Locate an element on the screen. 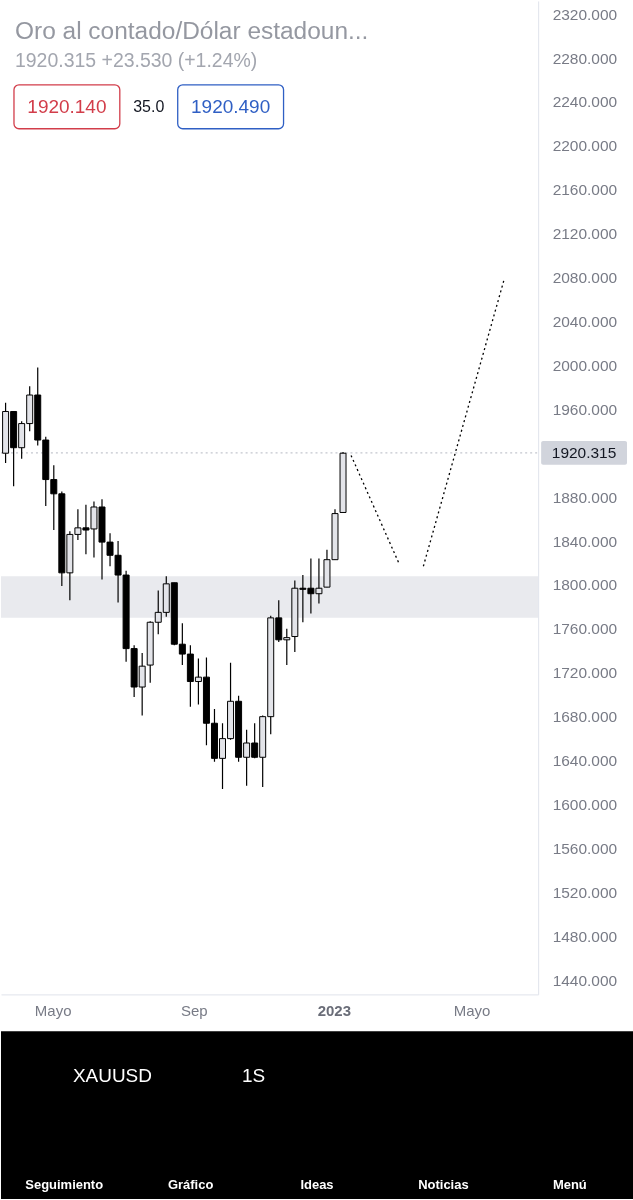 Image resolution: width=633 pixels, height=1200 pixels. y-tick-label: 2280.000 is located at coordinates (585, 58).